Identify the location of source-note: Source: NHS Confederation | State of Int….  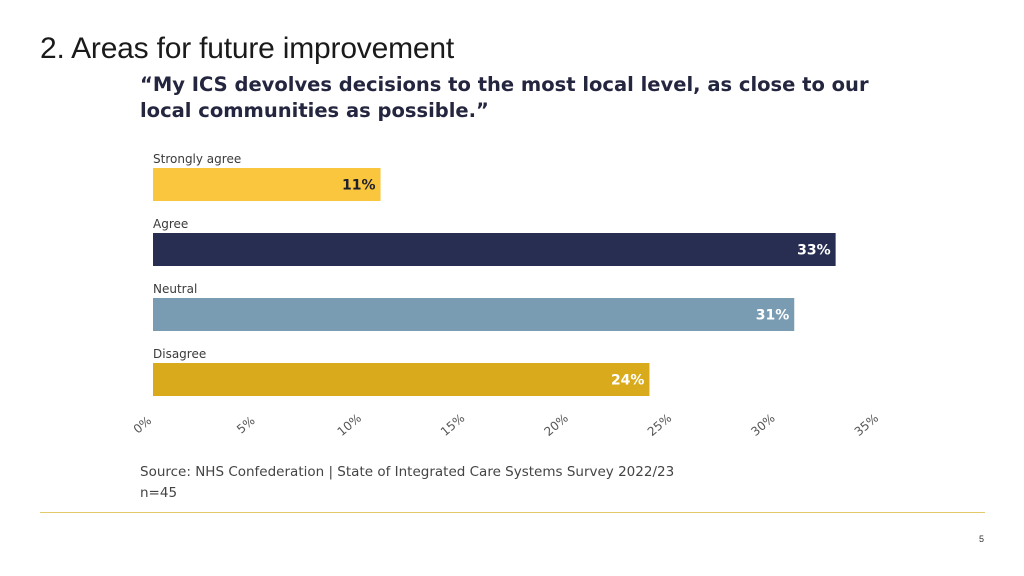
(407, 483).